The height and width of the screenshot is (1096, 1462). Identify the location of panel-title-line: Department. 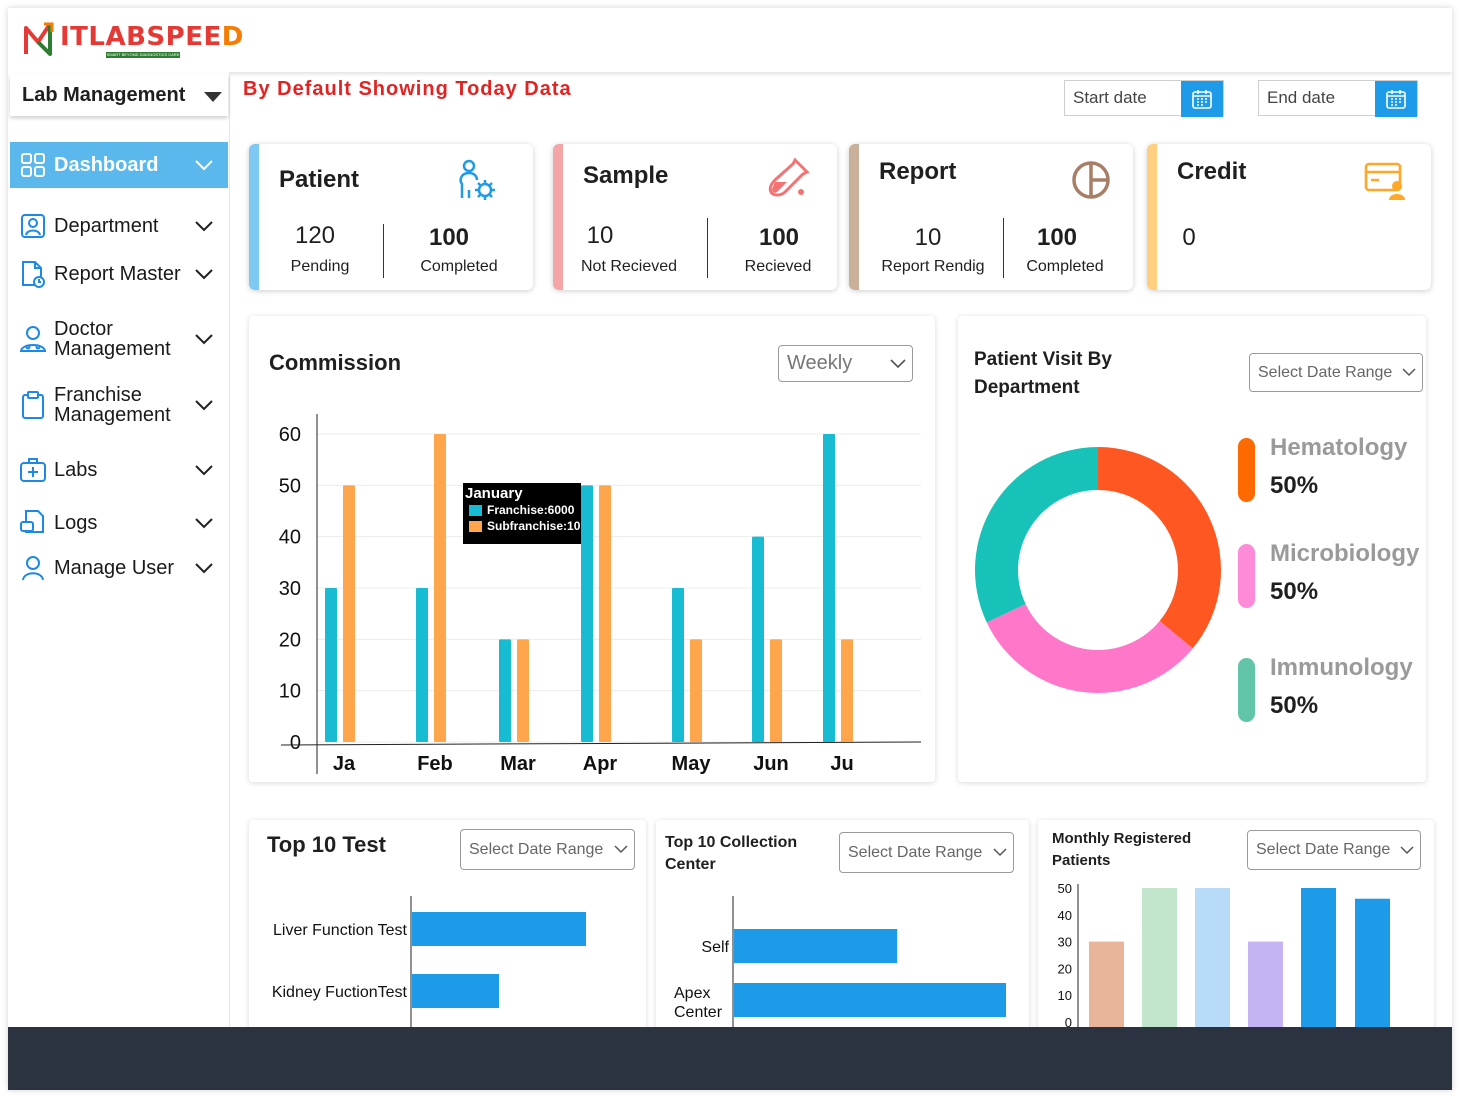
(1027, 387).